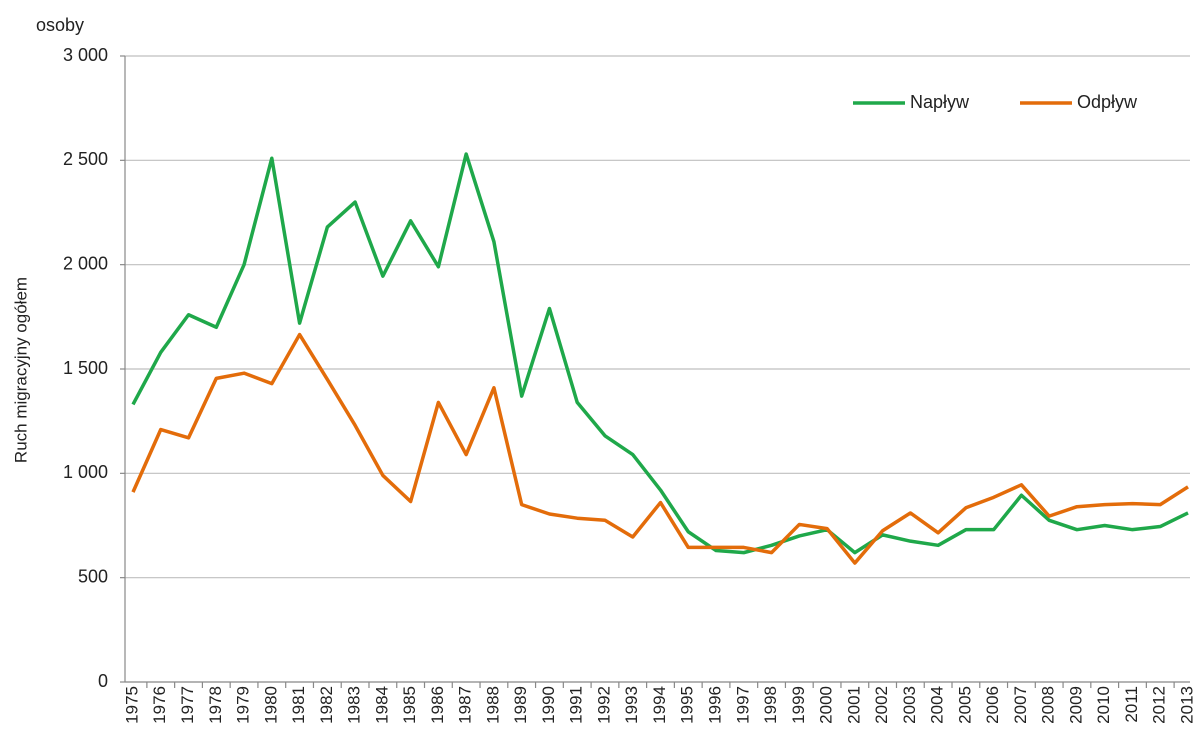  Describe the element at coordinates (60, 25) in the screenshot. I see `y-unit-label: osoby` at that location.